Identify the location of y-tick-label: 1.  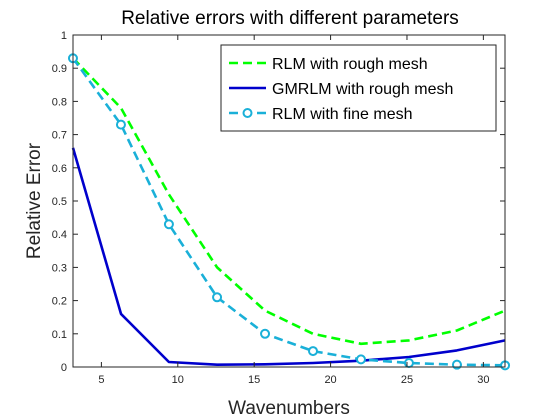
(64, 36).